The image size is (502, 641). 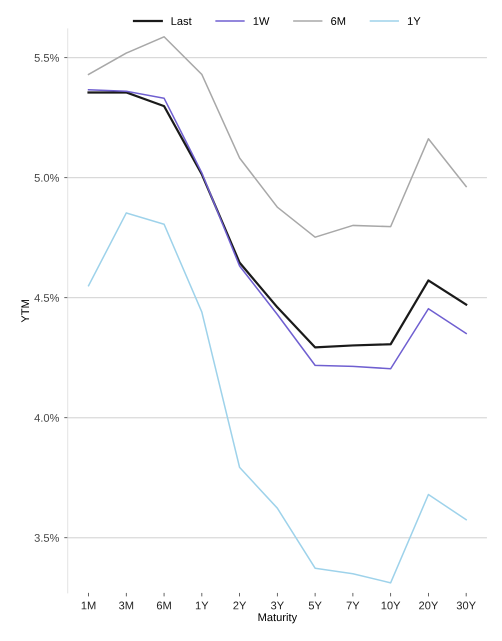 What do you see at coordinates (239, 606) in the screenshot?
I see `x-tick-label: 2Y` at bounding box center [239, 606].